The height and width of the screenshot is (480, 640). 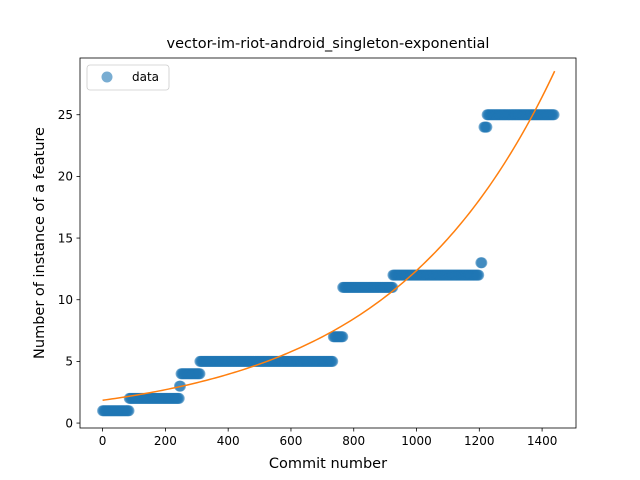 What do you see at coordinates (40, 243) in the screenshot?
I see `y-axis-label: Number of instance of a feature` at bounding box center [40, 243].